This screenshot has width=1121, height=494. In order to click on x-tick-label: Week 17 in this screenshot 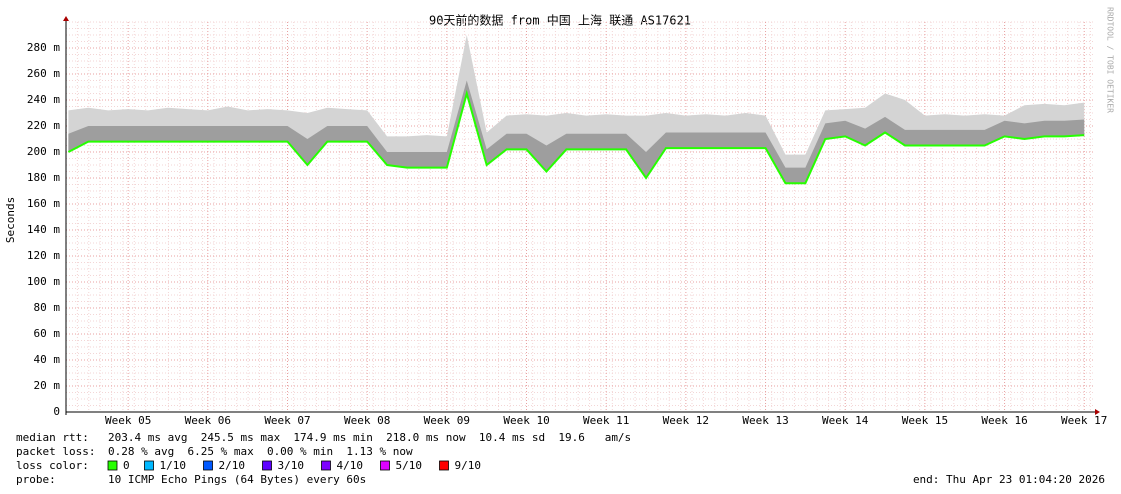, I will do `click(1084, 420)`.